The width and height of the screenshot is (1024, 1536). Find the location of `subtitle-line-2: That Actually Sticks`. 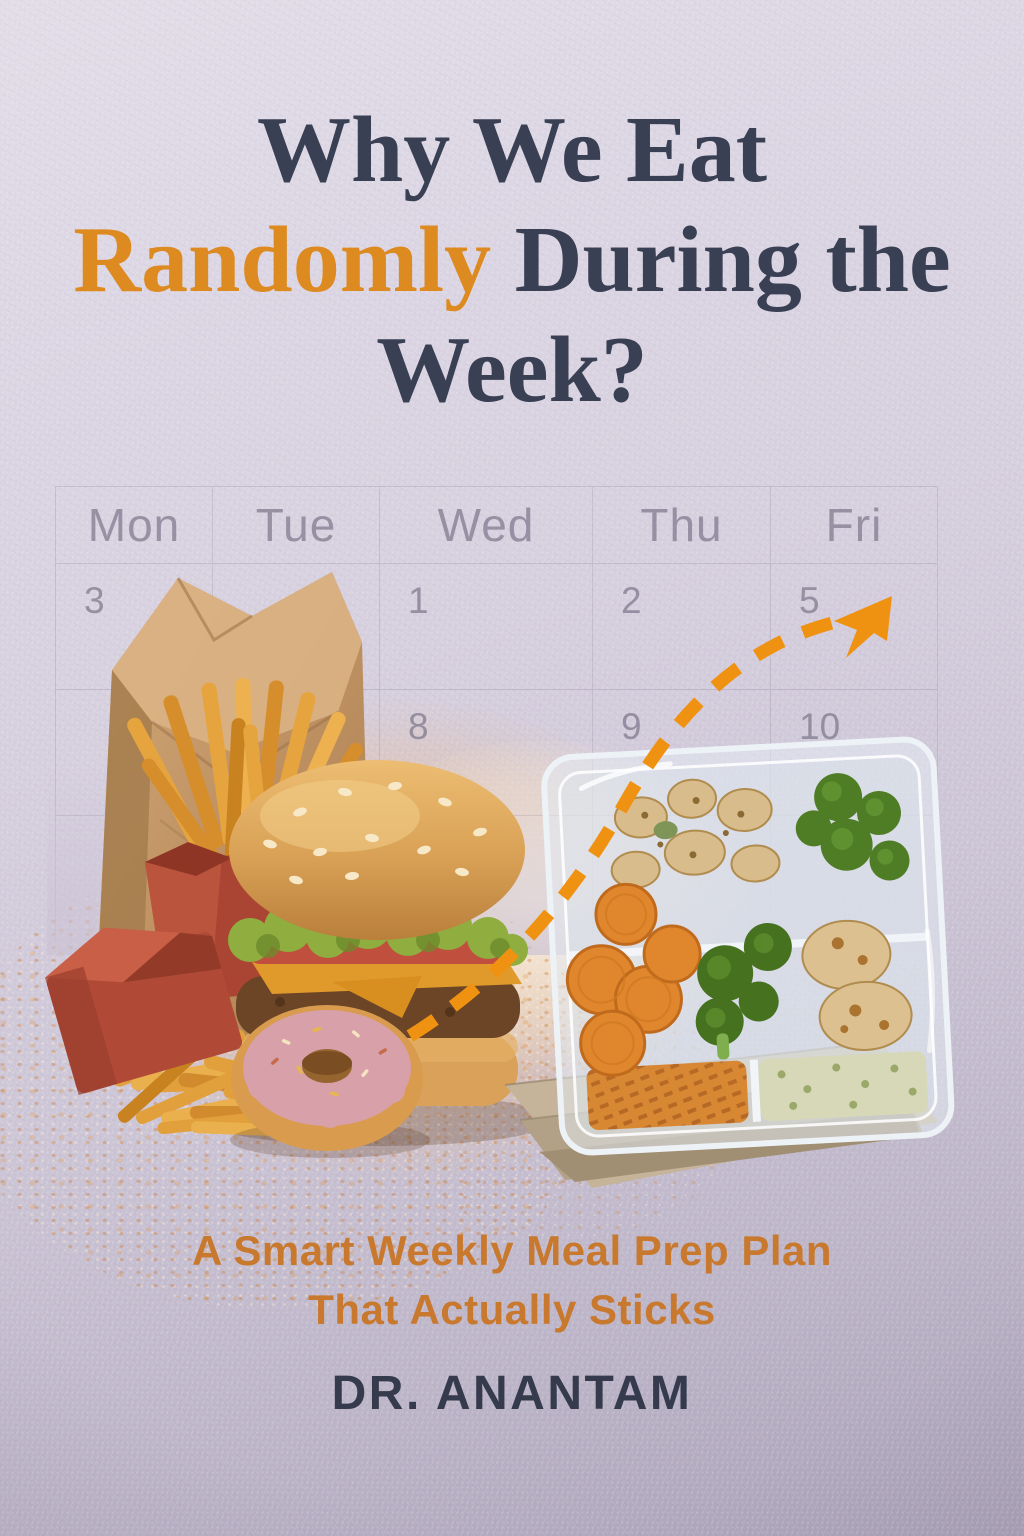

subtitle-line-2: That Actually Sticks is located at coordinates (512, 1309).